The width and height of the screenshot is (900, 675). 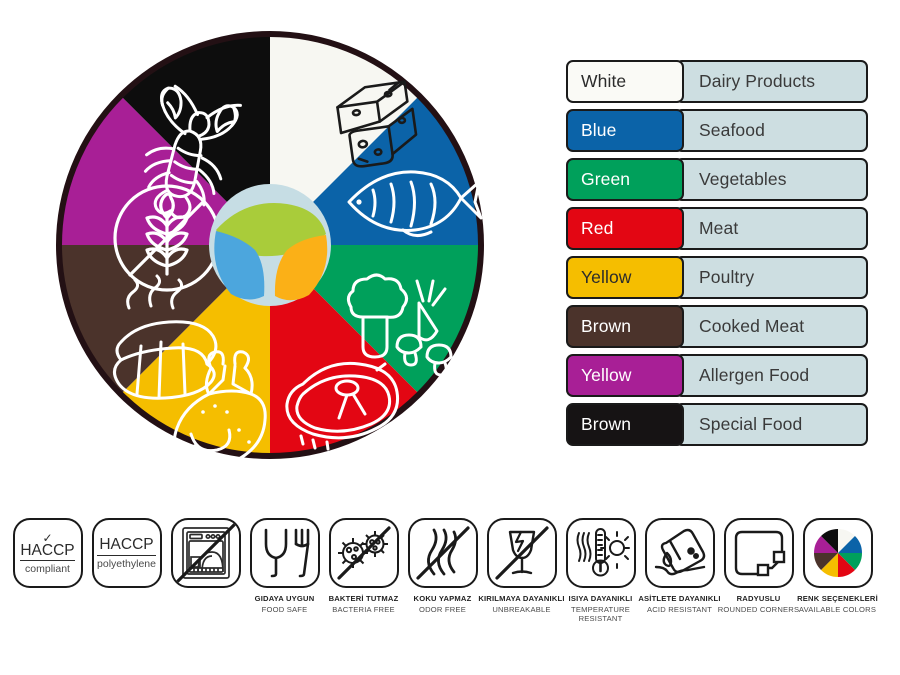 I want to click on feature-caption: ASİTLETE DAYANIKLI ACID RESISTANT, so click(x=679, y=604).